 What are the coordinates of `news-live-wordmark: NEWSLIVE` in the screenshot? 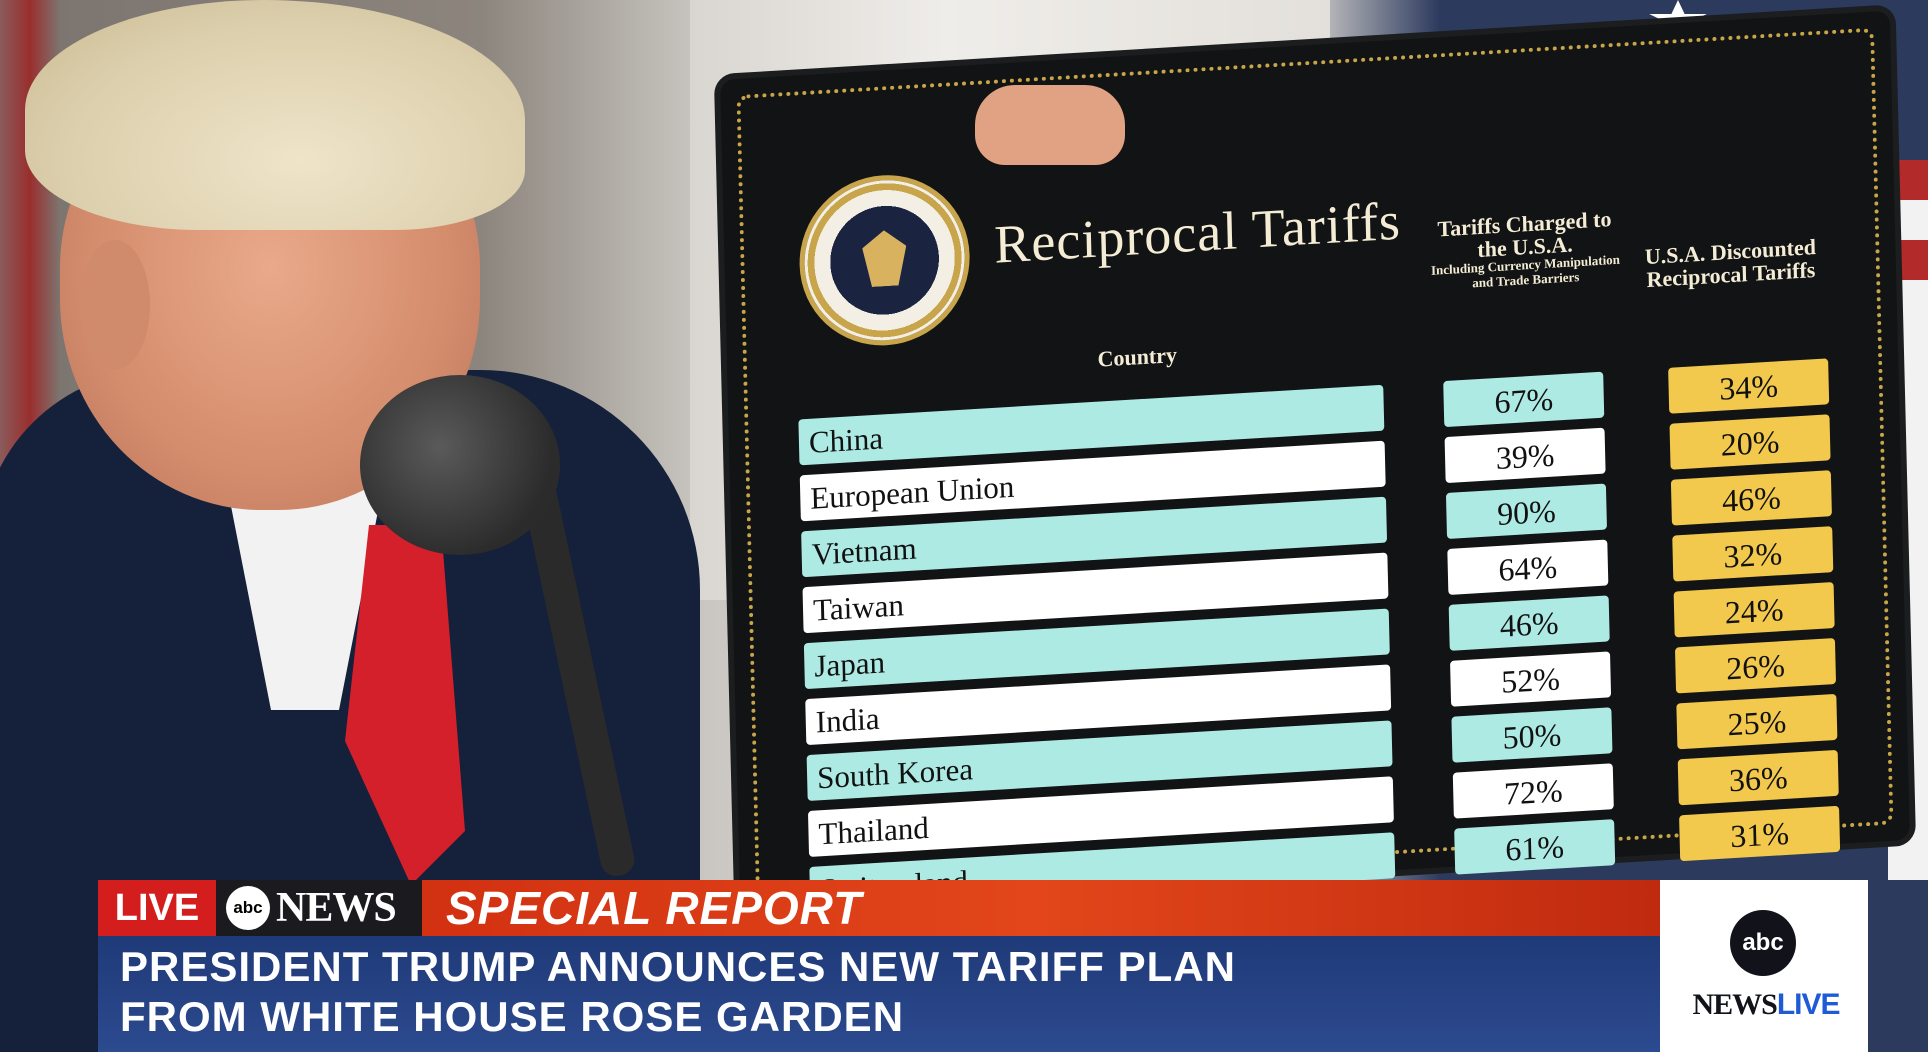 It's located at (1766, 1005).